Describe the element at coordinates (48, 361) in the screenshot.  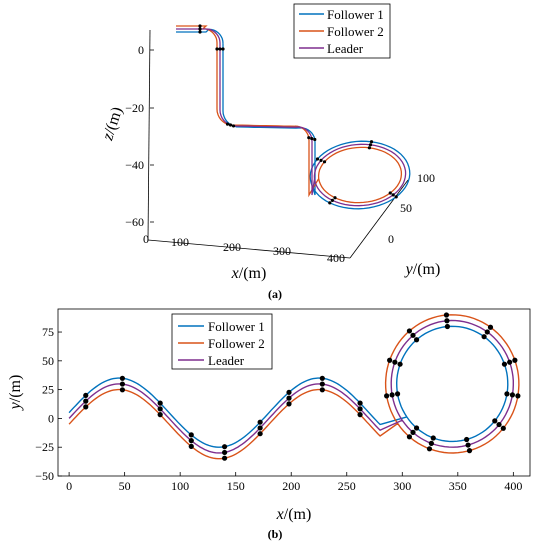
I see `y-tick-label: 50` at that location.